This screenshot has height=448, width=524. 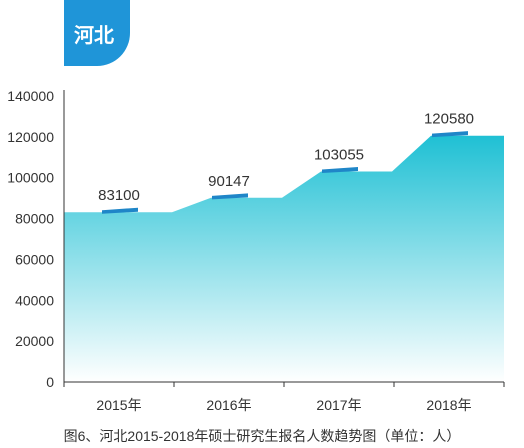 What do you see at coordinates (30, 178) in the screenshot?
I see `y-tick-label: 100000` at bounding box center [30, 178].